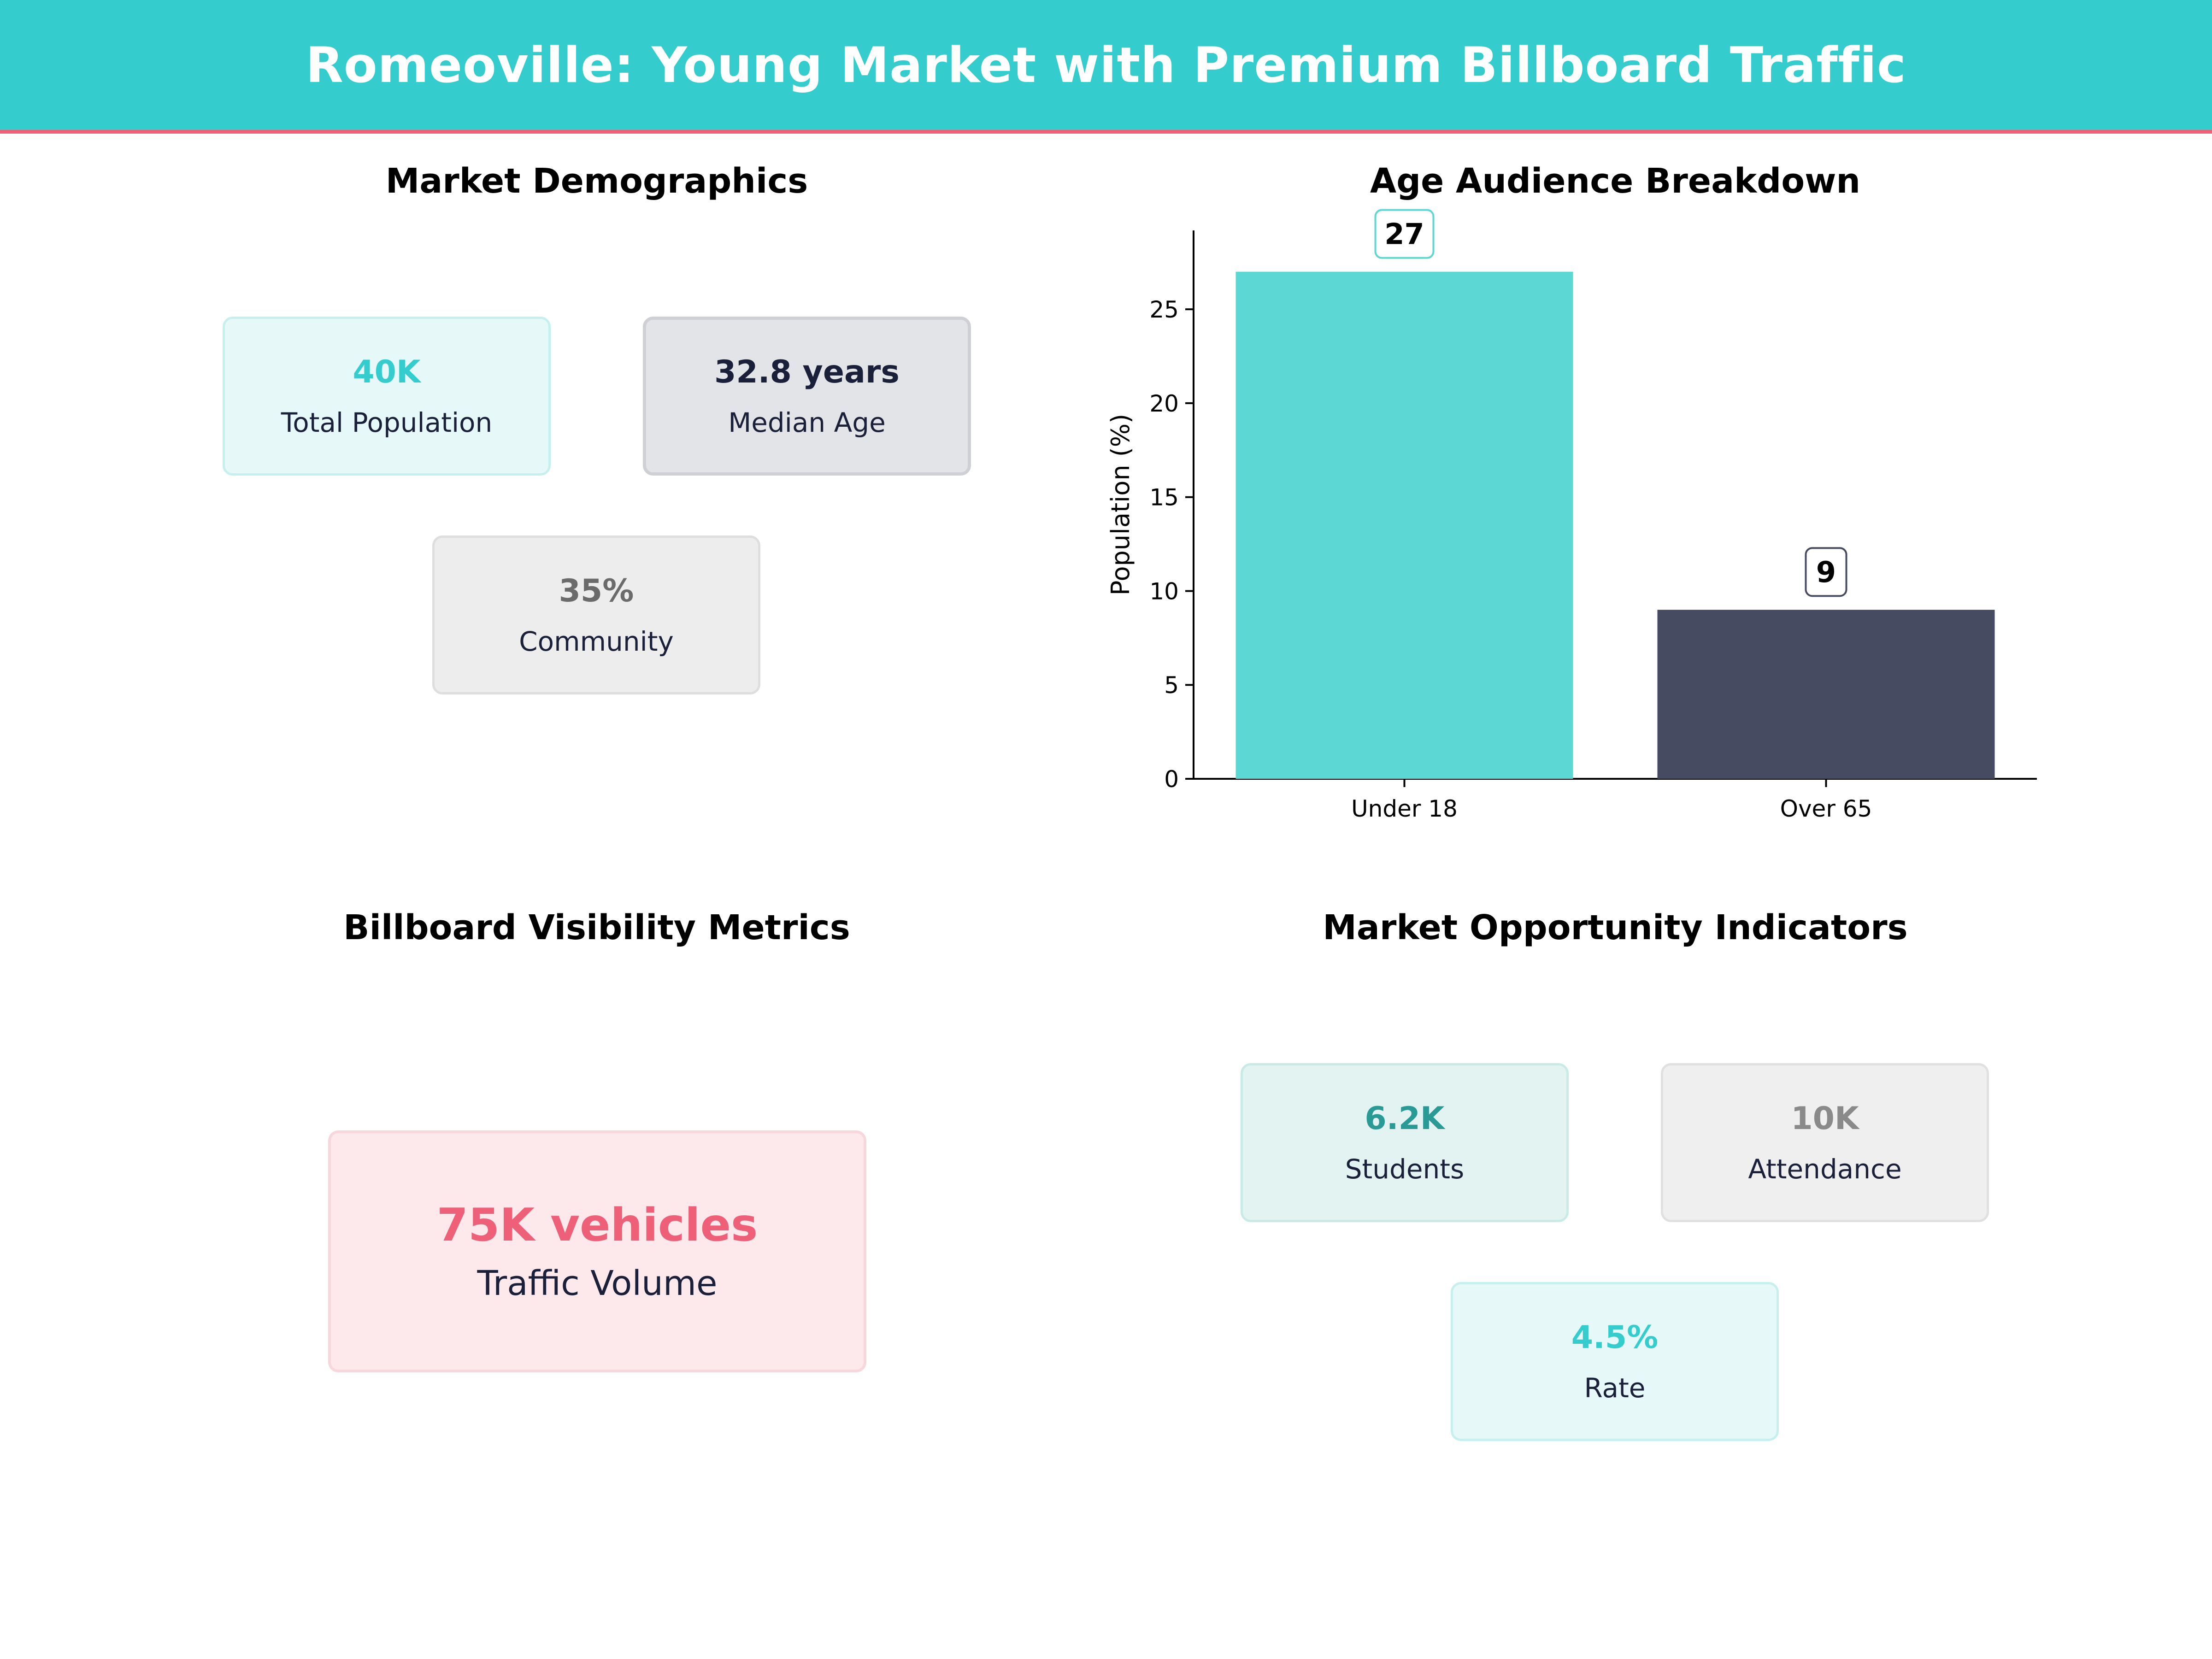 The width and height of the screenshot is (2212, 1659). What do you see at coordinates (1405, 1142) in the screenshot?
I see `students-card: 6.2K Students` at bounding box center [1405, 1142].